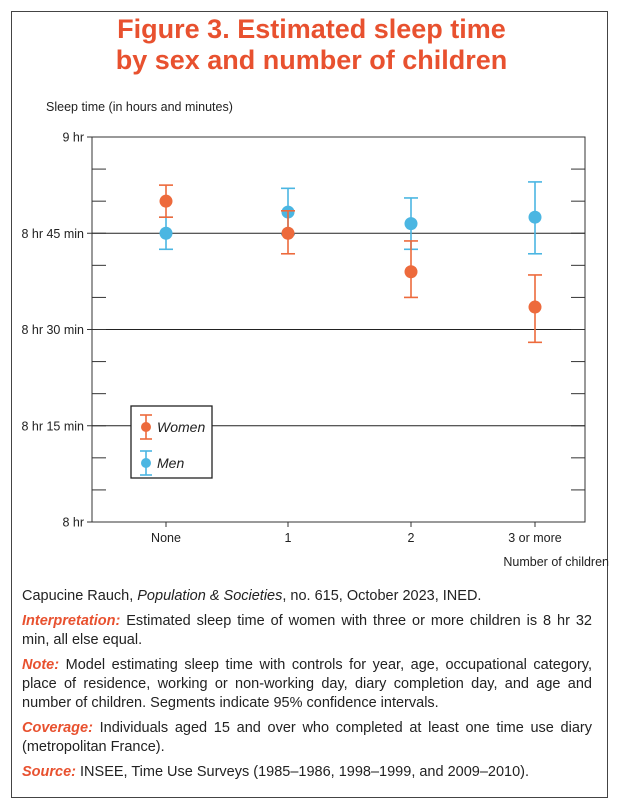 The width and height of the screenshot is (623, 811). What do you see at coordinates (411, 538) in the screenshot?
I see `x-tick-label: 2` at bounding box center [411, 538].